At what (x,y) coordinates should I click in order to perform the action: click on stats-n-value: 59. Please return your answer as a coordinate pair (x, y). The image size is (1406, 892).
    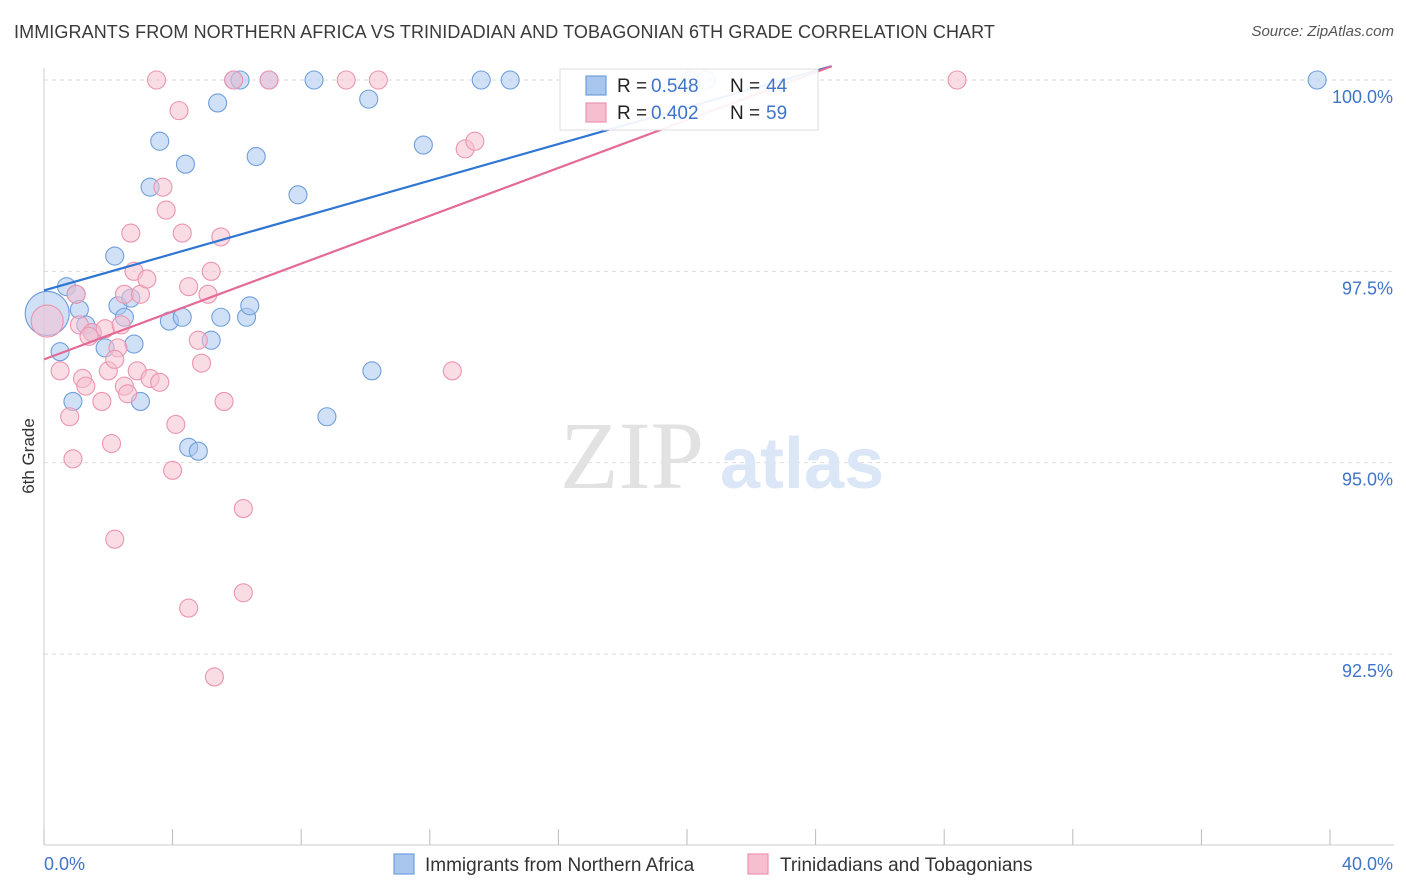
    Looking at the image, I should click on (776, 113).